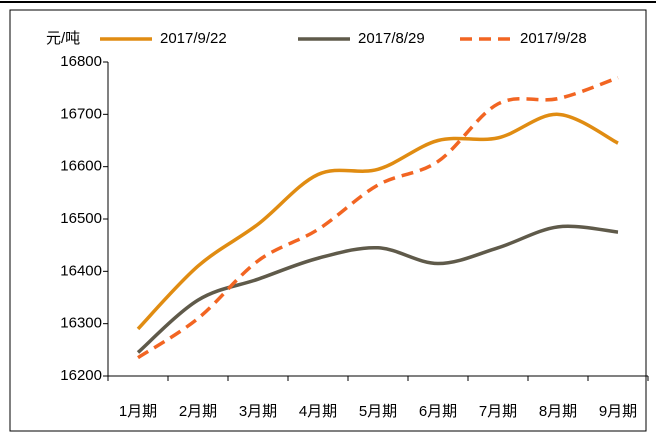  I want to click on x-tick-label: 2月期, so click(198, 411).